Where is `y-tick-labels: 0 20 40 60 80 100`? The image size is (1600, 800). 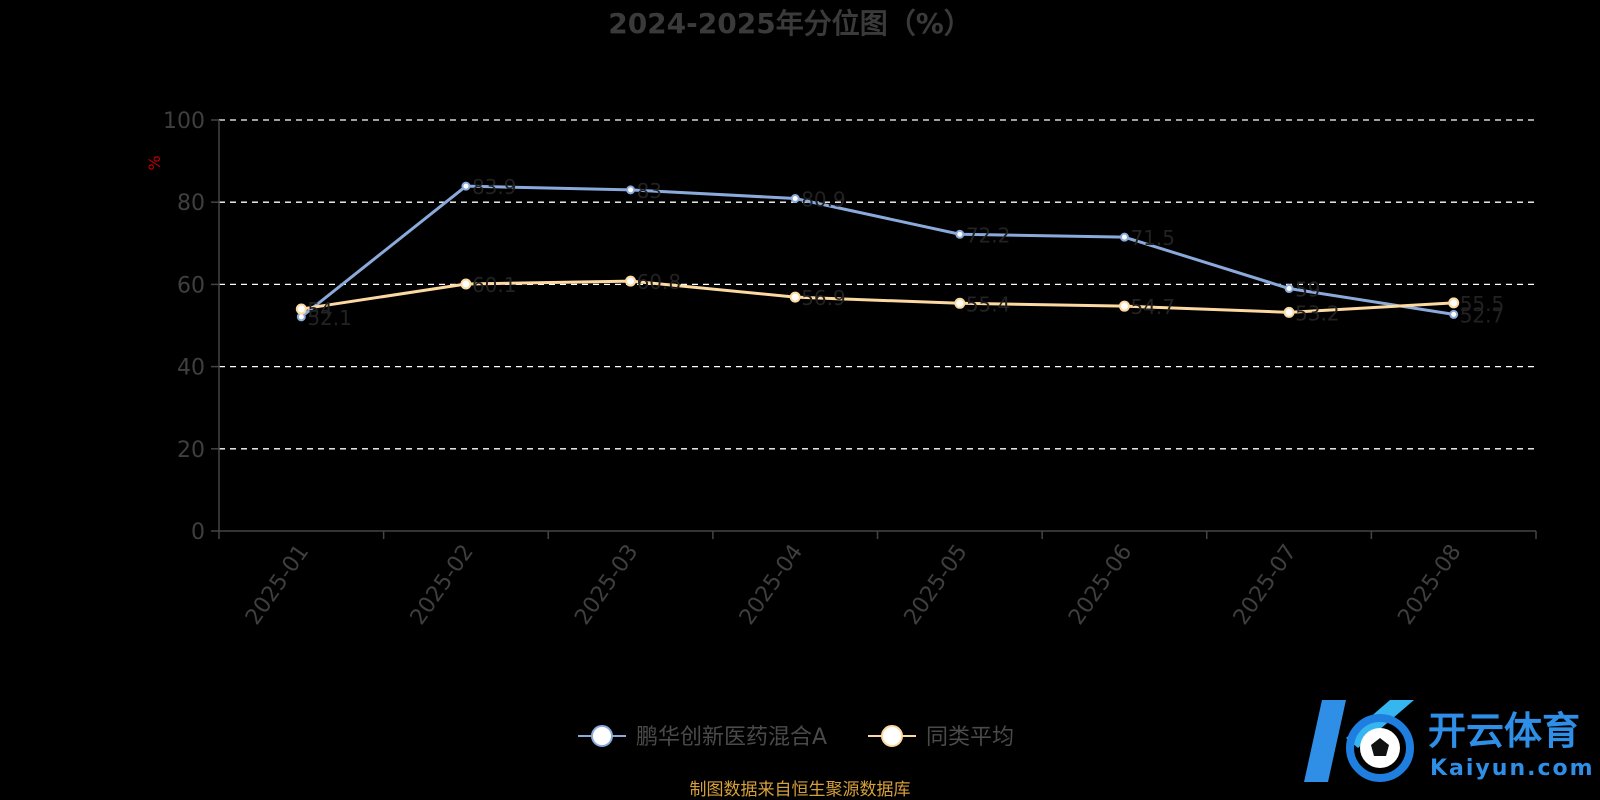 y-tick-labels: 0 20 40 60 80 100 is located at coordinates (184, 327).